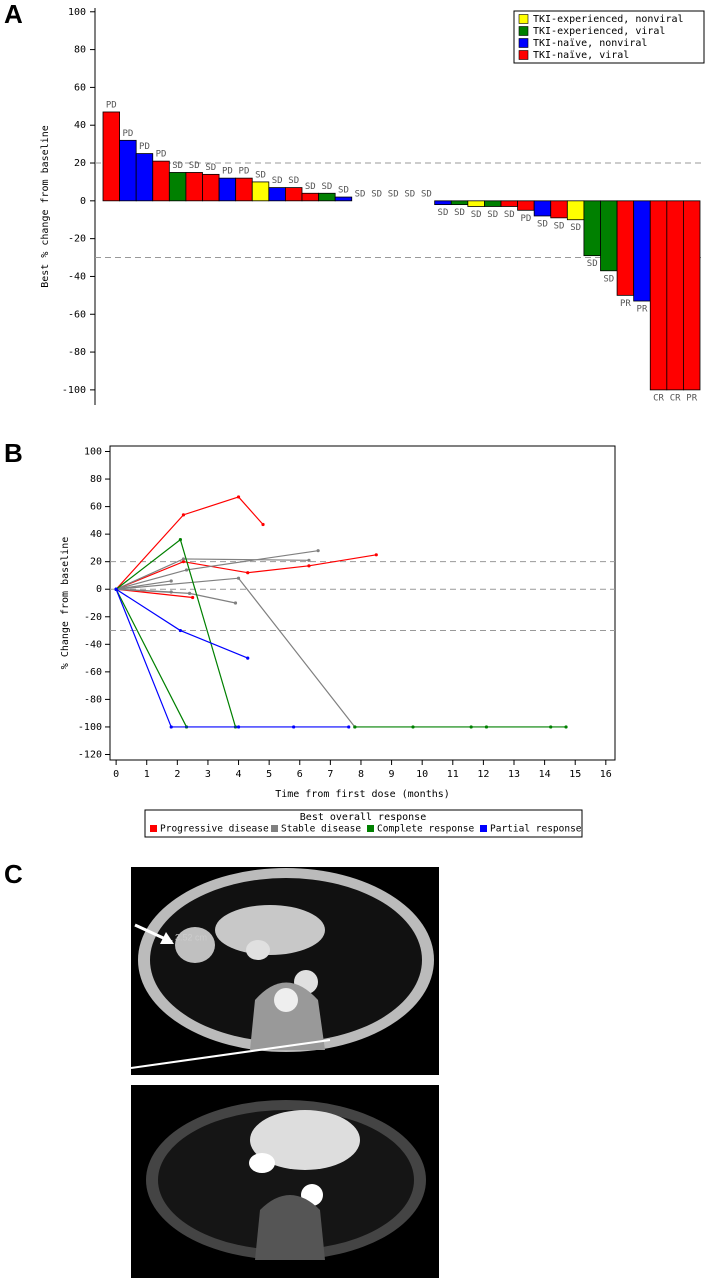  Describe the element at coordinates (96, 507) in the screenshot. I see `y-tick-label: 60` at that location.